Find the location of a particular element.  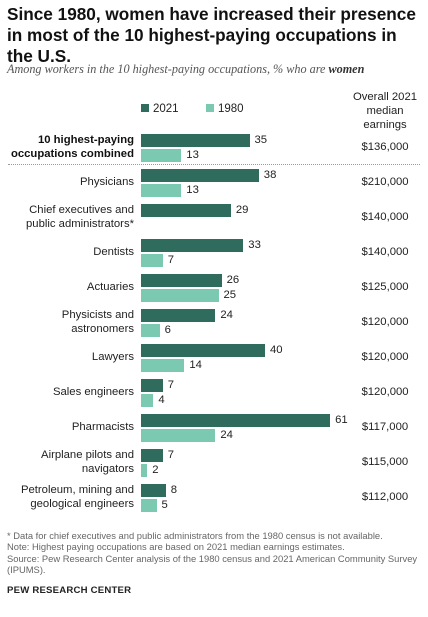

category-label-line: Physicists and is located at coordinates (97, 315).